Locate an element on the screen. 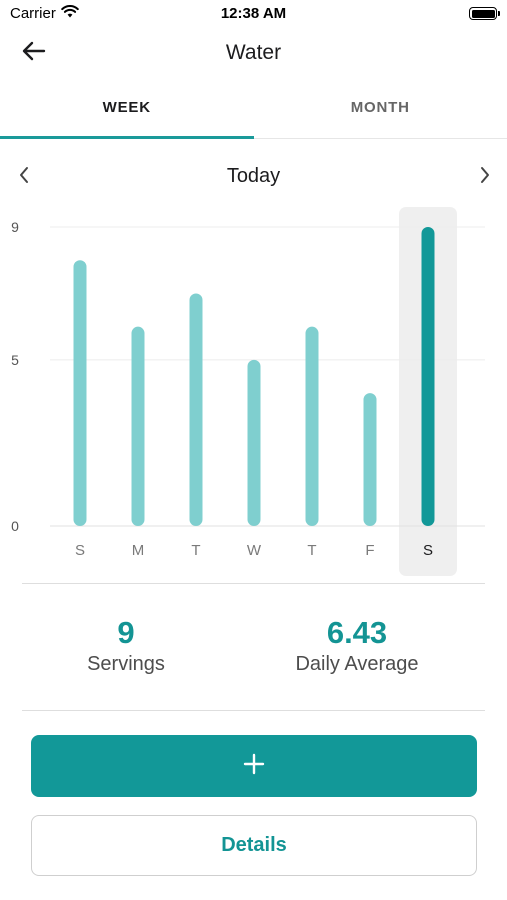  daily-average-value: 6.43 is located at coordinates (357, 632).